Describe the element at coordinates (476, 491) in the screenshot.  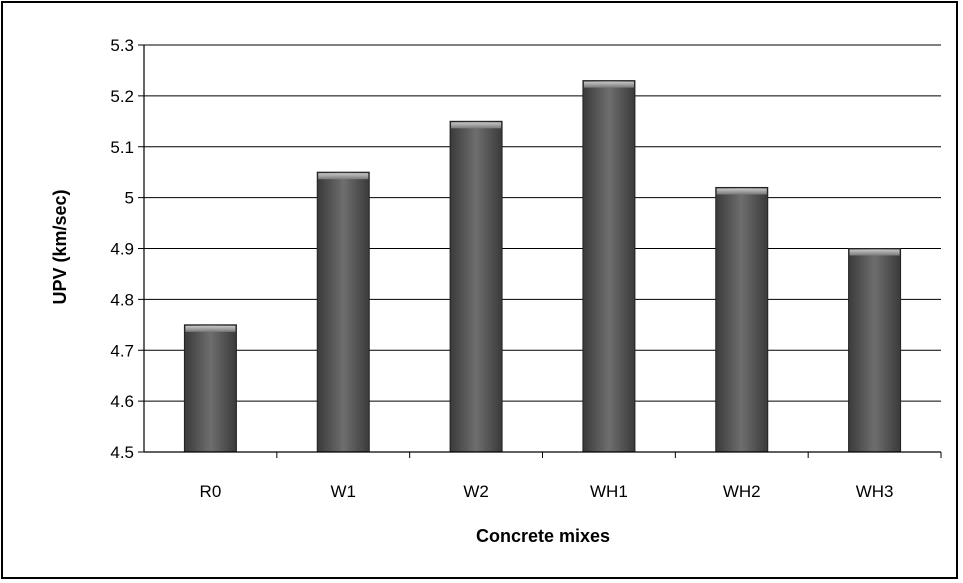
I see `x-tick-label: W2` at that location.